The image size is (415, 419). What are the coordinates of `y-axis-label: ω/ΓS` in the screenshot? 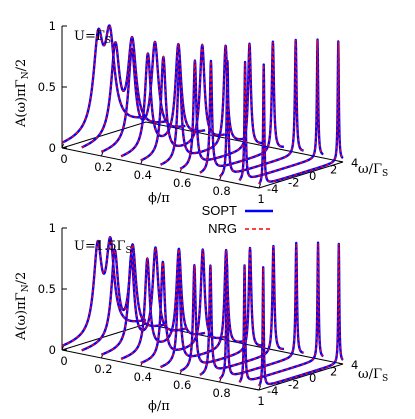 It's located at (373, 375).